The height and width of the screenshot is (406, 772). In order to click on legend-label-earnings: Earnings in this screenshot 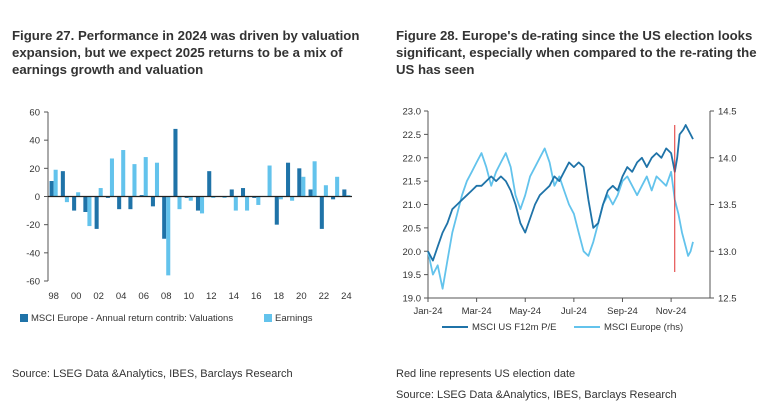, I will do `click(294, 318)`.